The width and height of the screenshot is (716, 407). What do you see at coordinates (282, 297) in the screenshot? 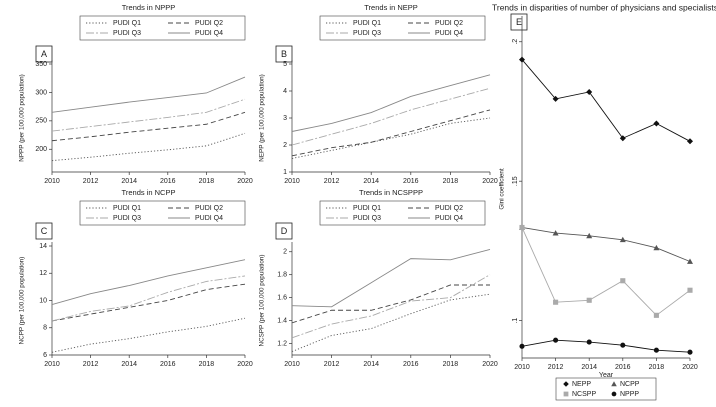
I see `y-tick-label: 1.6` at bounding box center [282, 297].